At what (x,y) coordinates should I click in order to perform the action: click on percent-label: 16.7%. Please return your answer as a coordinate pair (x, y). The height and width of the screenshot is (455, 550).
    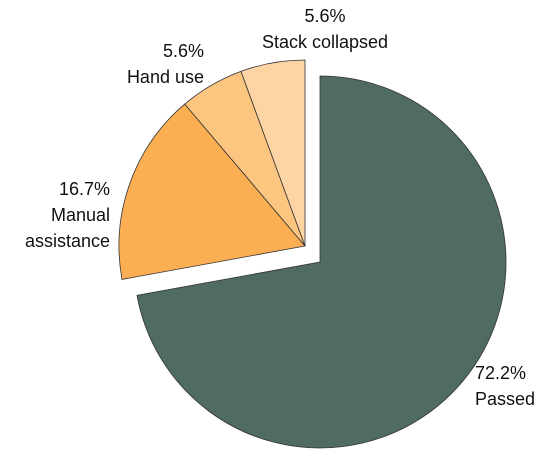
    Looking at the image, I should click on (84, 189).